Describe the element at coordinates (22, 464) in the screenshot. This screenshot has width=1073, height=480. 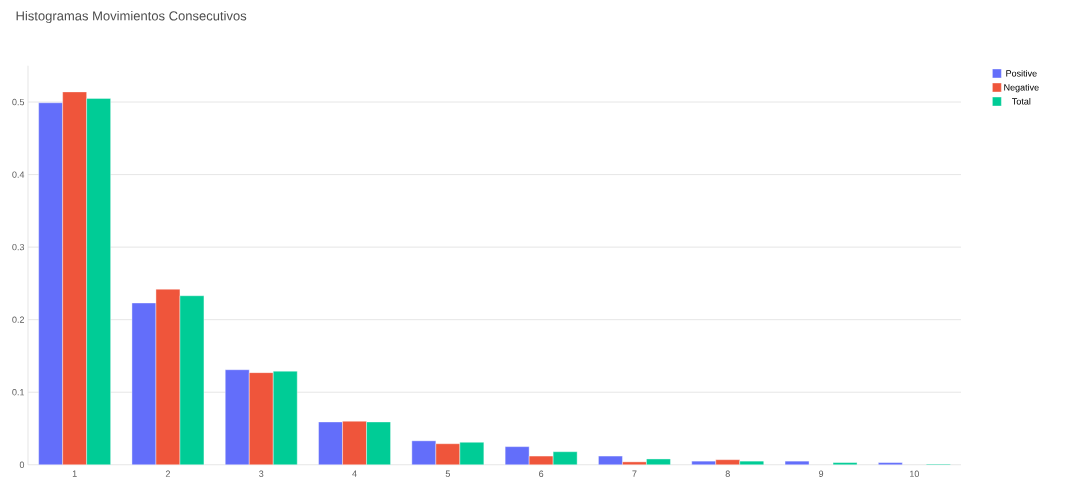
I see `y-tick-label: 0` at that location.